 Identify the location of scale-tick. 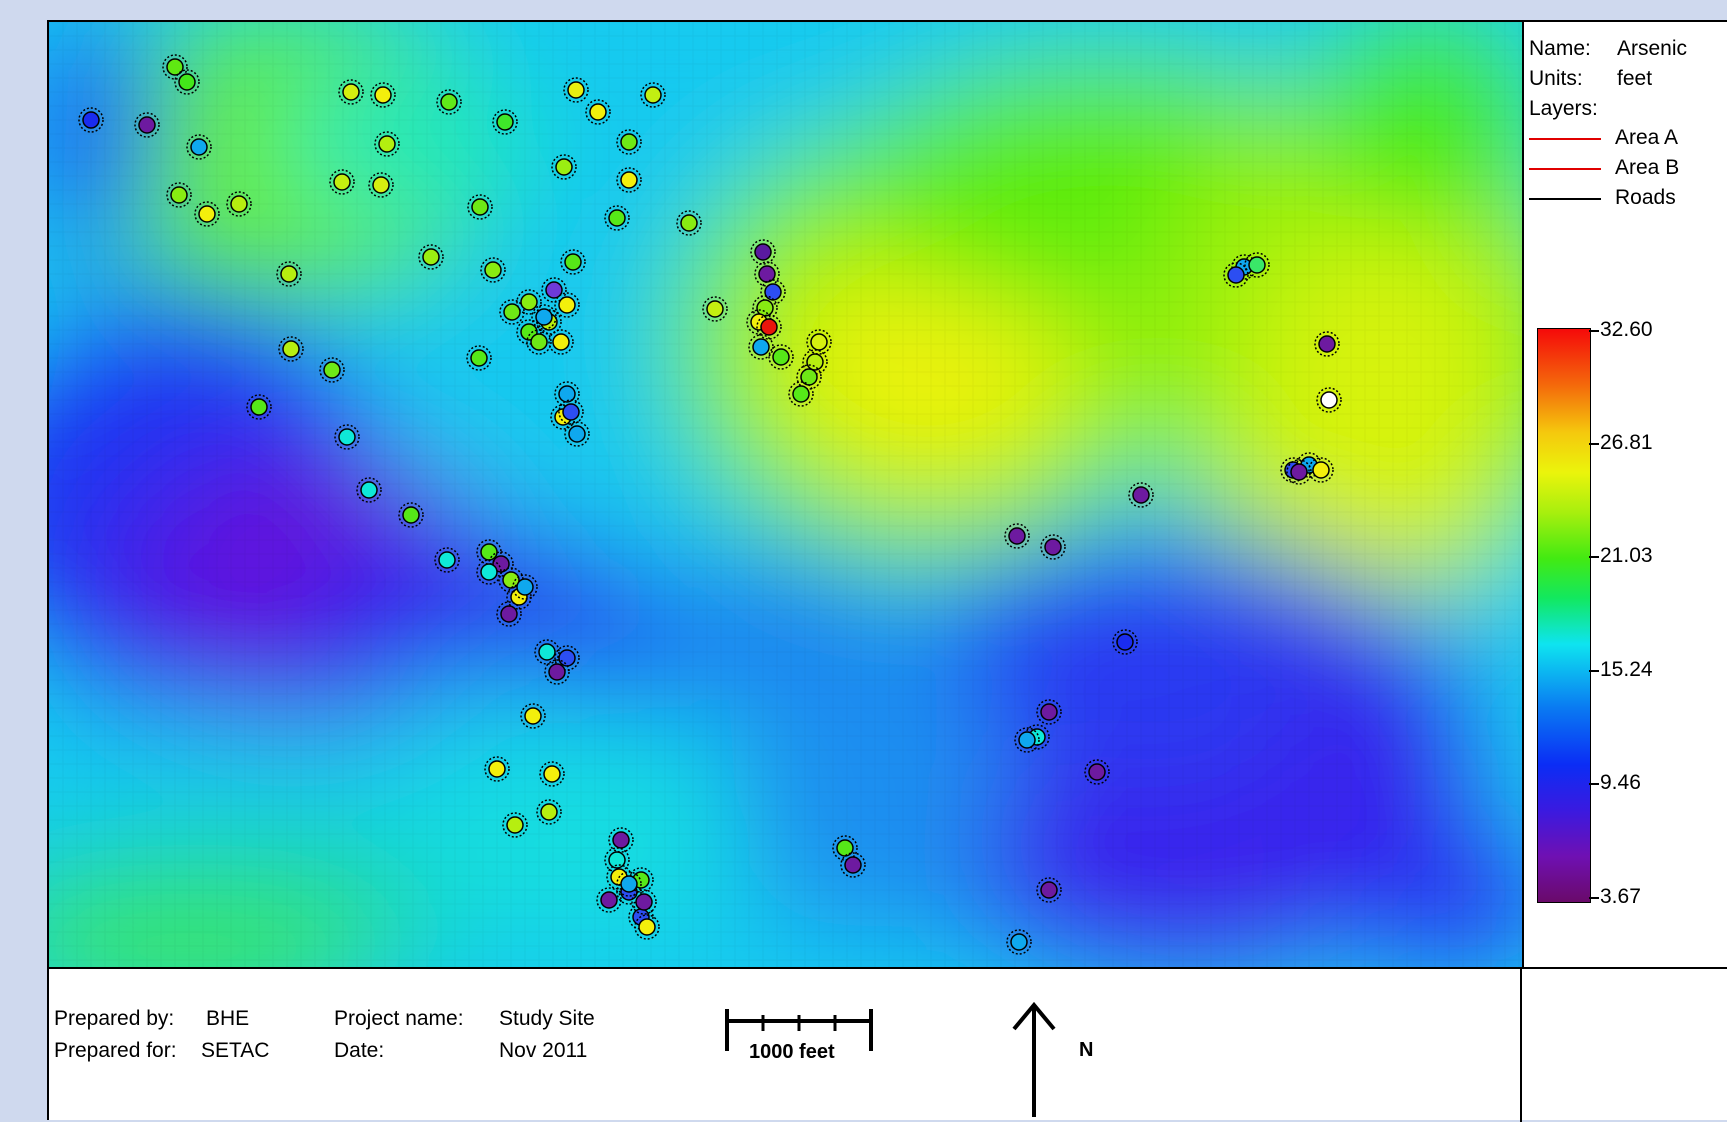
(1594, 671).